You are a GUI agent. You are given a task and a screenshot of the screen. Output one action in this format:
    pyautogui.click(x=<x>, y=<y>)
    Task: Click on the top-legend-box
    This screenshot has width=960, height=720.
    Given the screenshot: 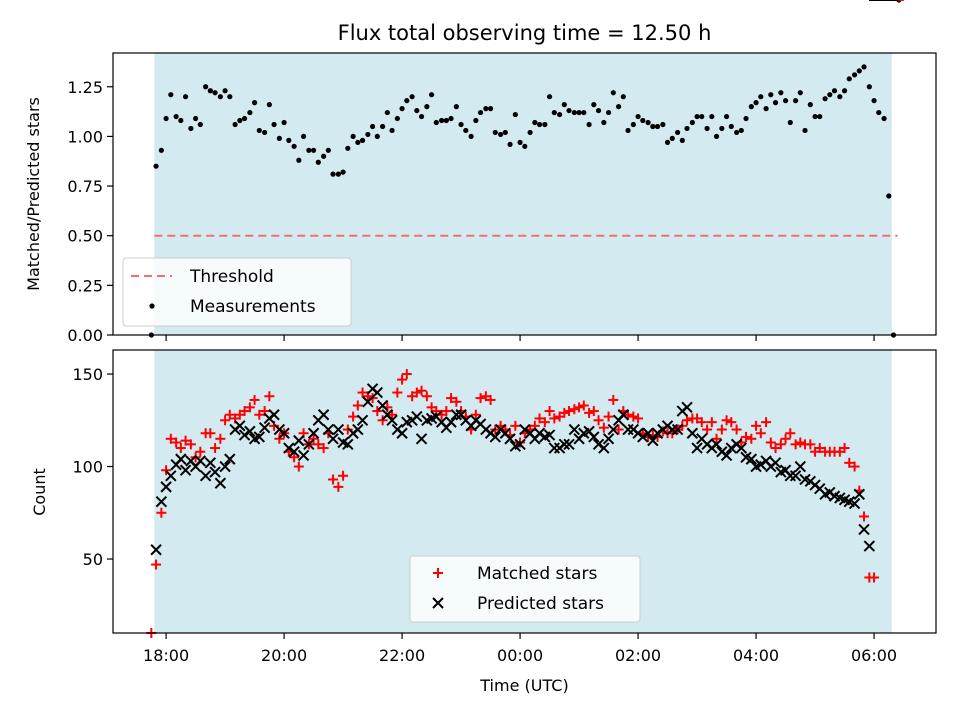 What is the action you would take?
    pyautogui.click(x=237, y=292)
    